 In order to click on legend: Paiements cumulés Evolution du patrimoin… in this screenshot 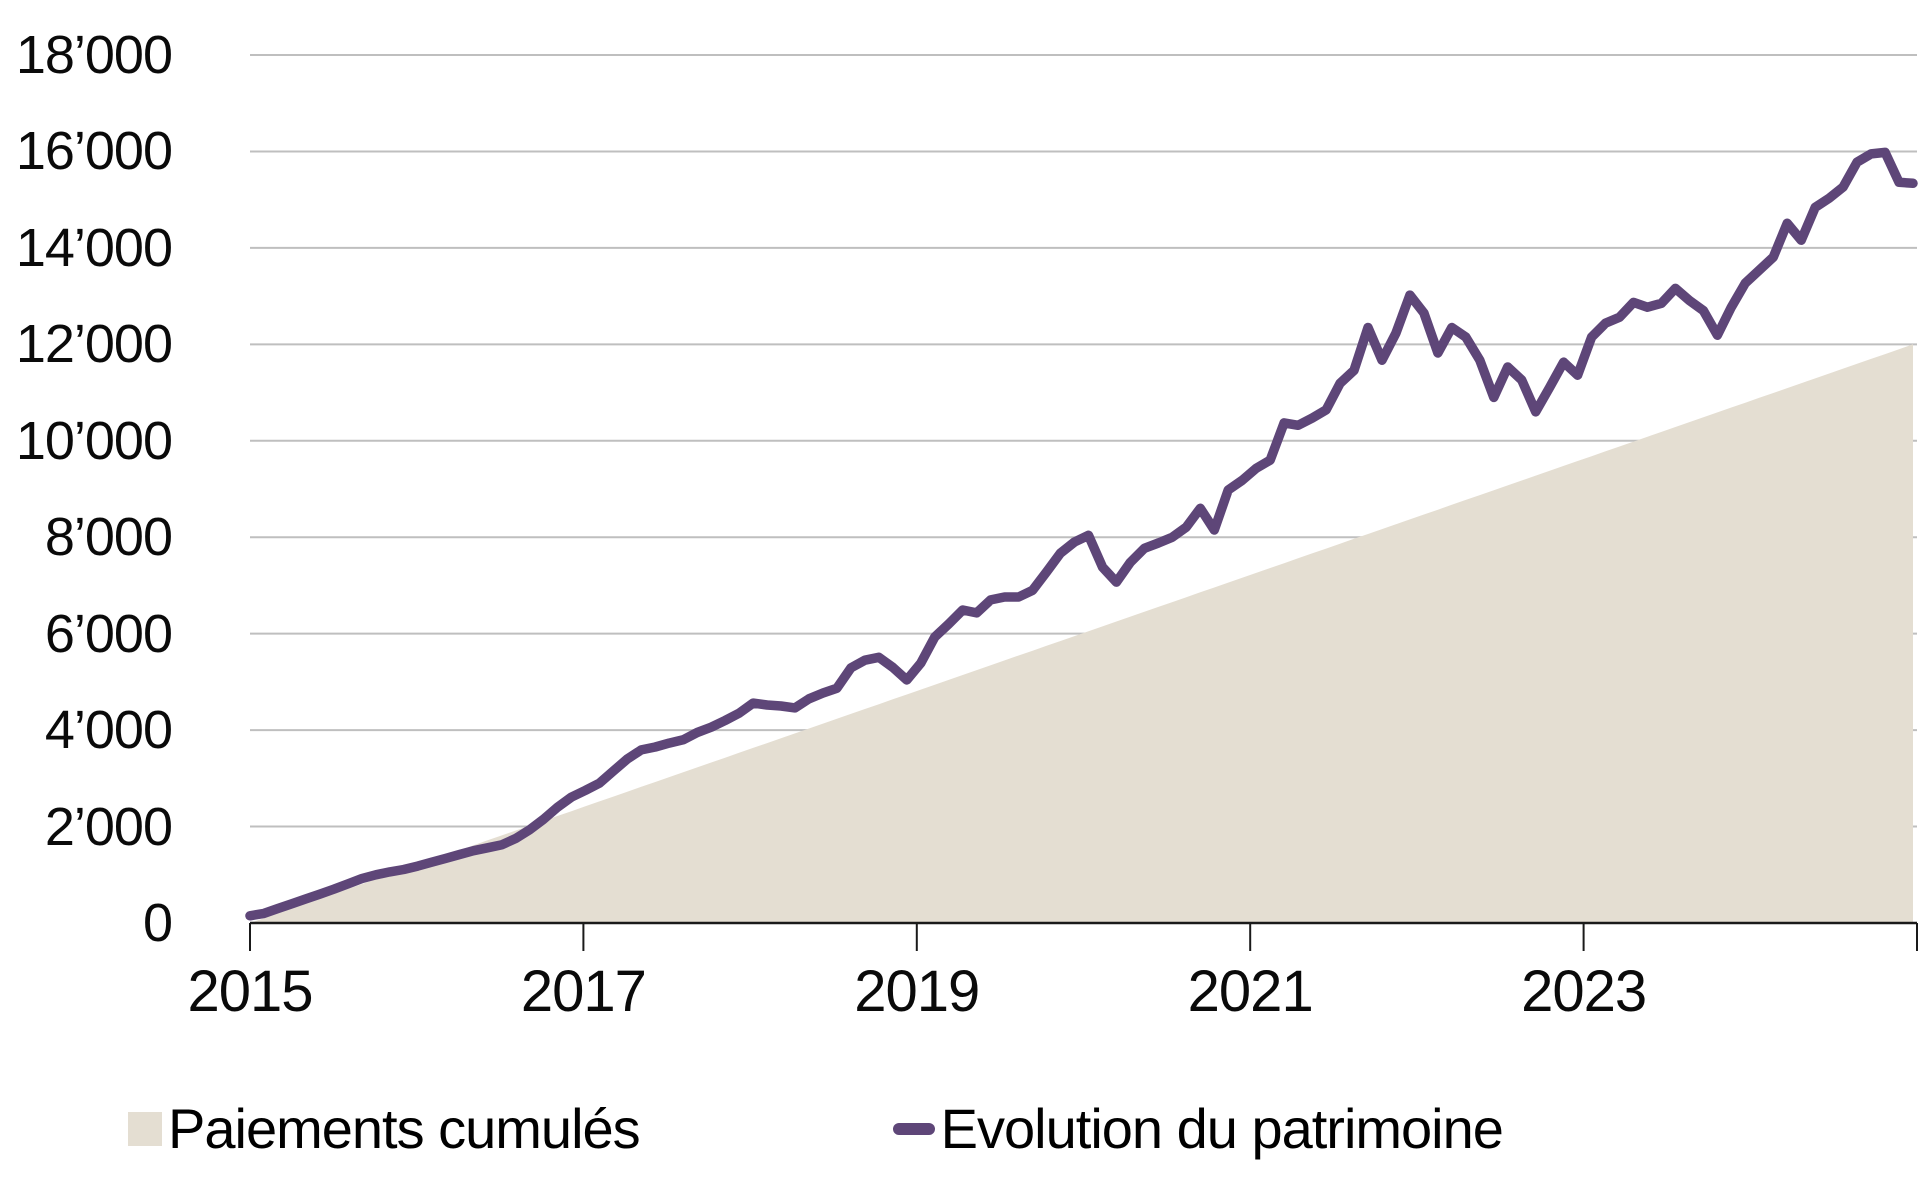, I will do `click(816, 1128)`.